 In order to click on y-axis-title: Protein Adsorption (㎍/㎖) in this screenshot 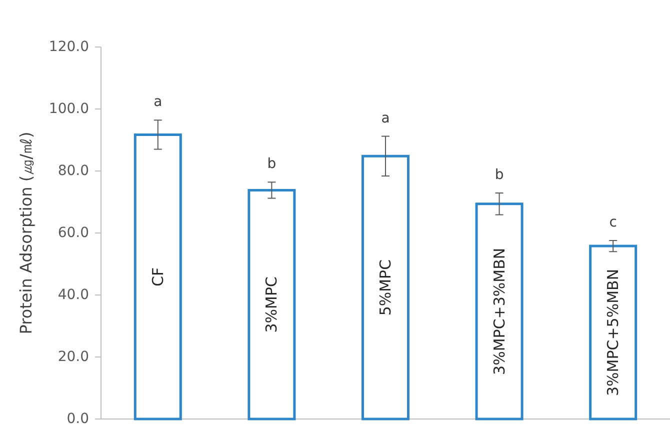, I will do `click(26, 233)`.